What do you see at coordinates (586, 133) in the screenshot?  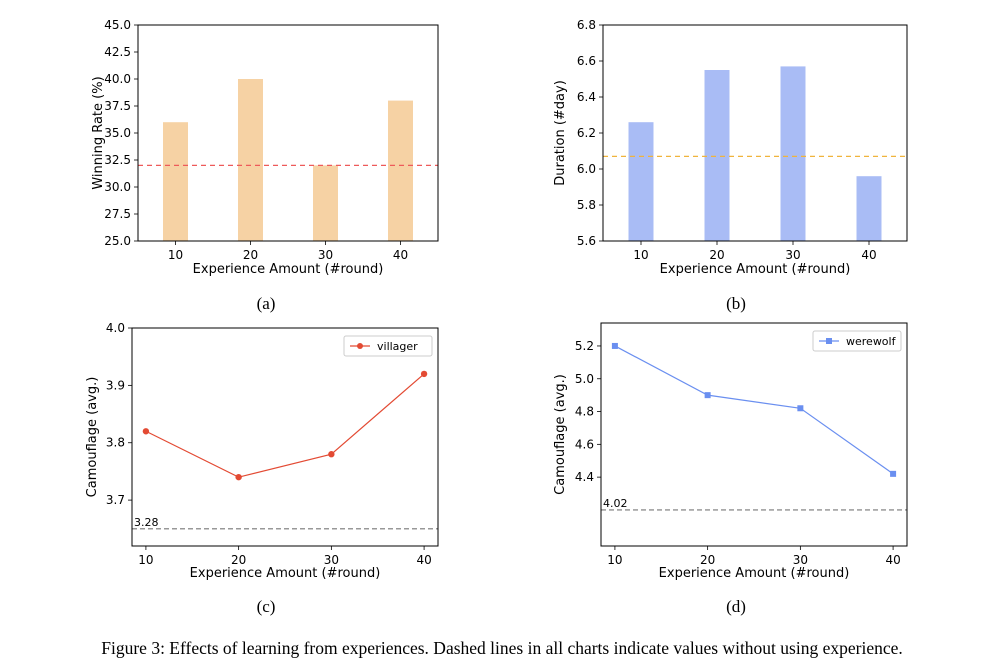 I see `y-tick-label: 6.2` at bounding box center [586, 133].